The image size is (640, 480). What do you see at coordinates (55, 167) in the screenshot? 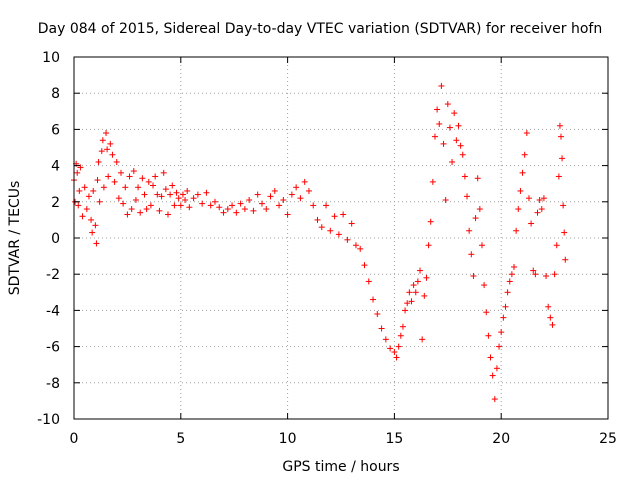
I see `y-tick-label: 4` at bounding box center [55, 167].